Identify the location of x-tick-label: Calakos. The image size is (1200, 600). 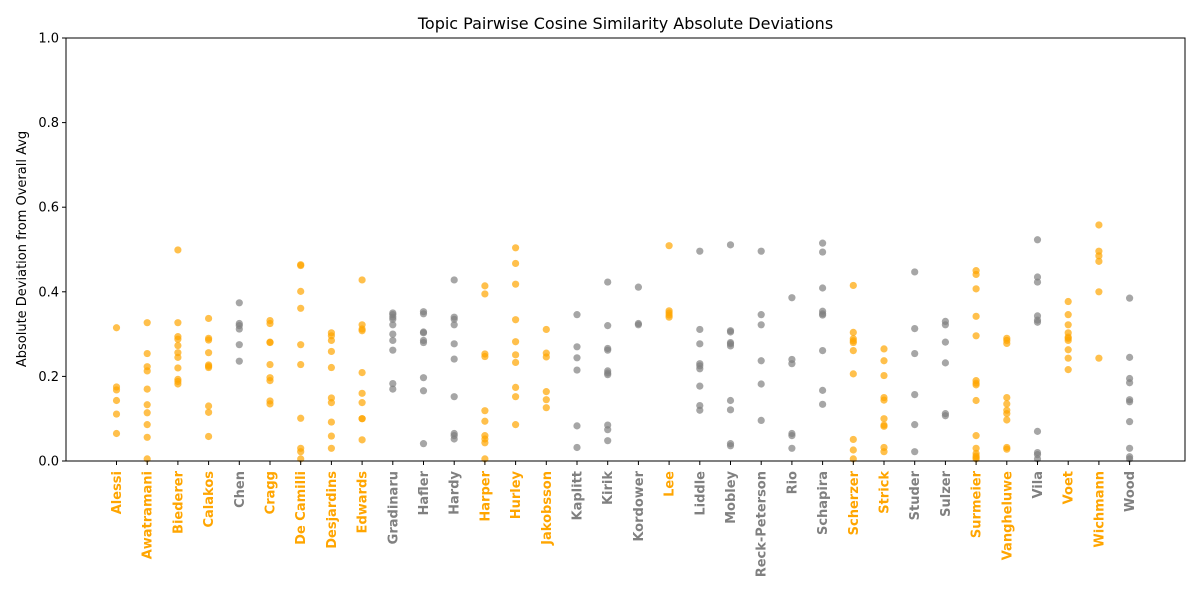
(209, 499).